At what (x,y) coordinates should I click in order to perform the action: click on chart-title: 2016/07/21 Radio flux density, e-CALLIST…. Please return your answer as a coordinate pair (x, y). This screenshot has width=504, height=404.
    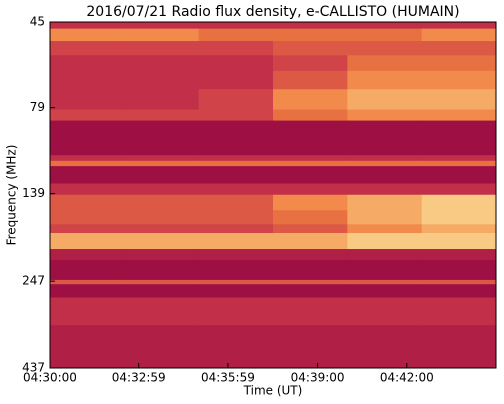
    Looking at the image, I should click on (272, 12).